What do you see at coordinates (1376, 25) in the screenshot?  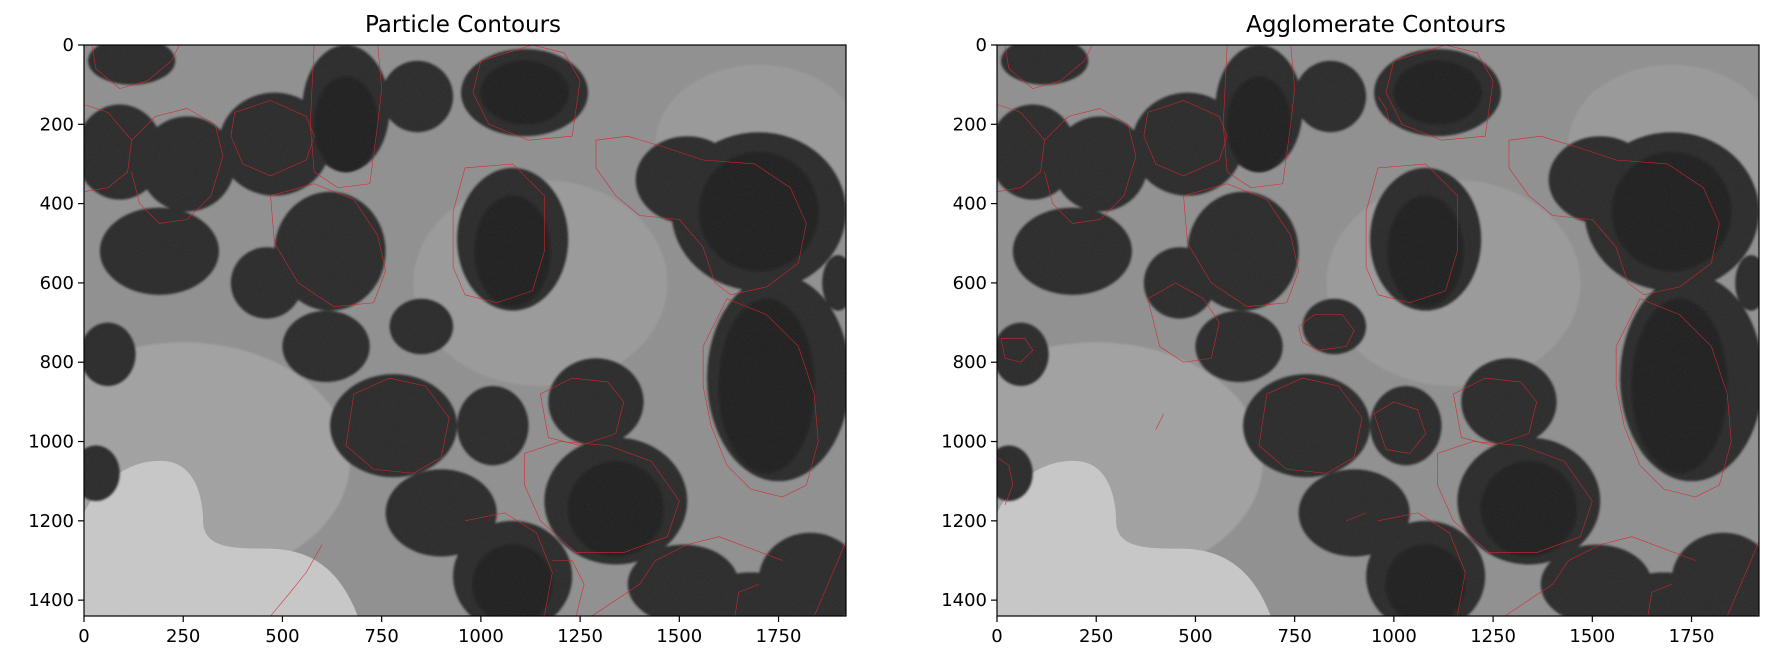 I see `panel-title: Agglomerate Contours` at bounding box center [1376, 25].